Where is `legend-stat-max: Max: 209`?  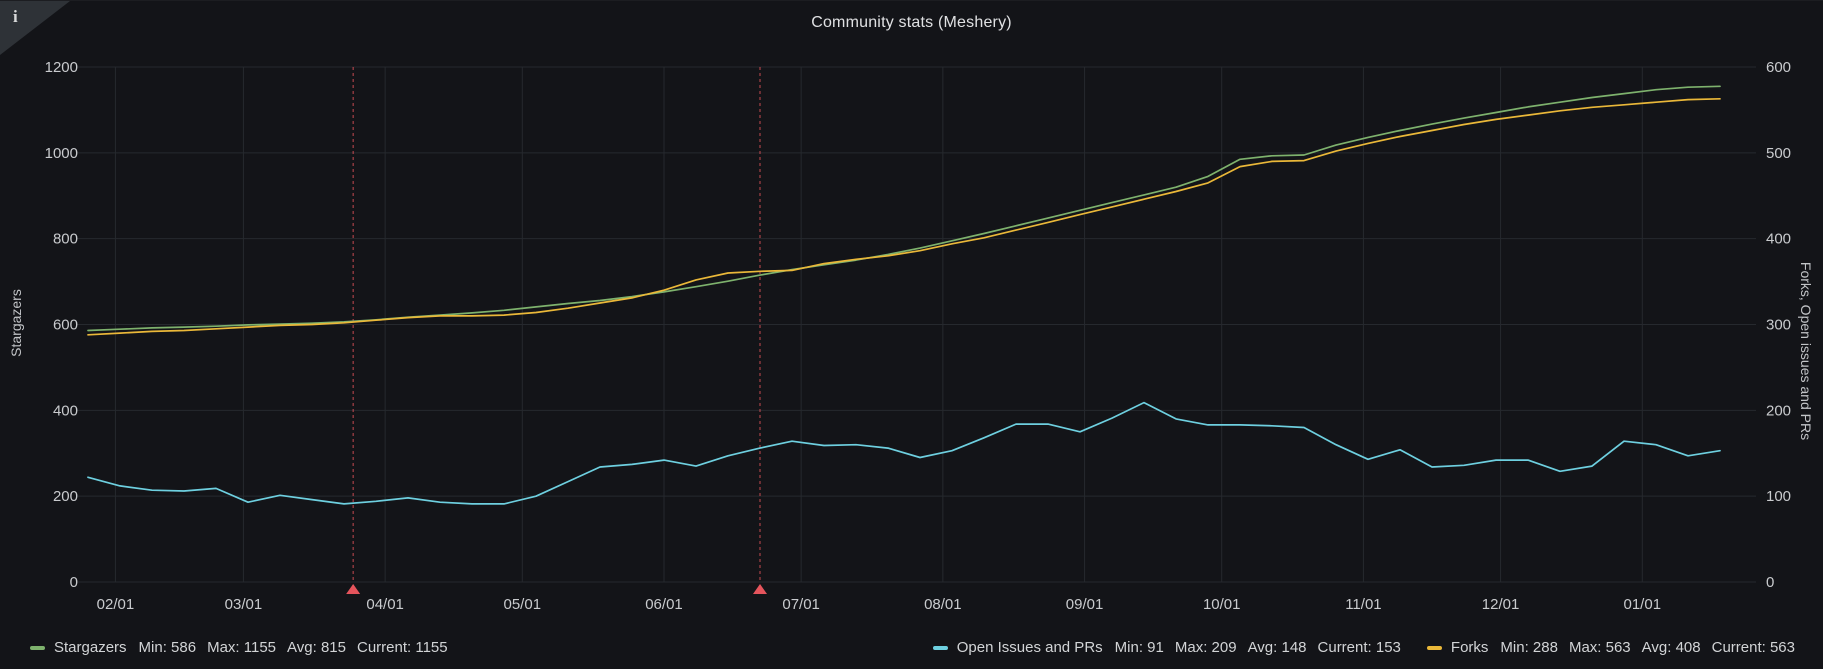 legend-stat-max: Max: 209 is located at coordinates (1205, 647).